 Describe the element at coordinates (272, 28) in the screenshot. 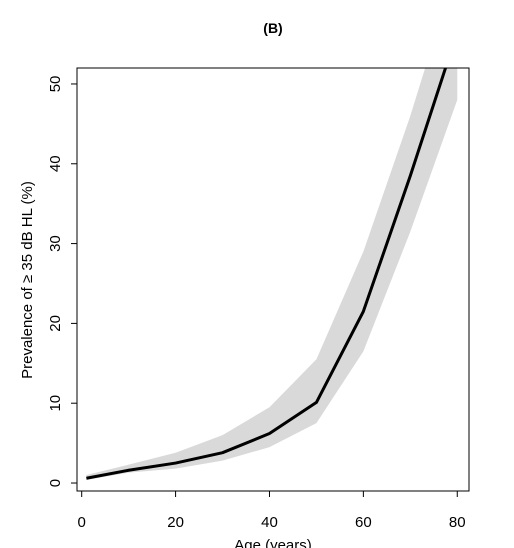

I see `chart-title: (B)` at that location.